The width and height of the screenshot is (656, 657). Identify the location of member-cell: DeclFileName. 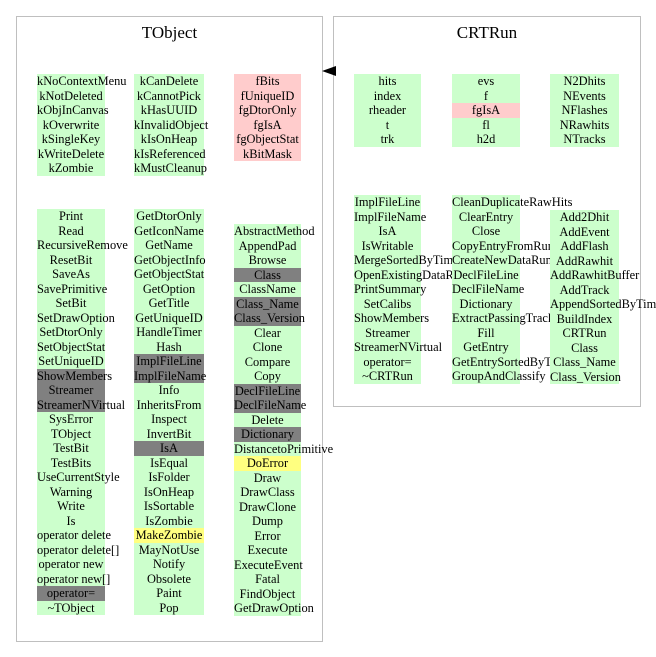
(488, 289).